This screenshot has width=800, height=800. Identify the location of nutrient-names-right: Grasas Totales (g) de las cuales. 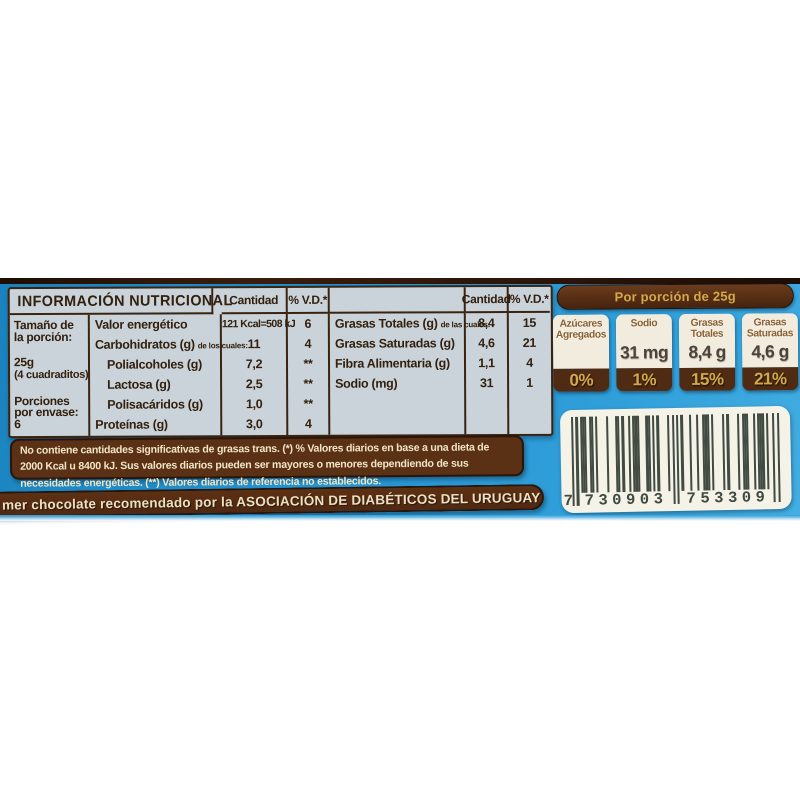
(410, 374).